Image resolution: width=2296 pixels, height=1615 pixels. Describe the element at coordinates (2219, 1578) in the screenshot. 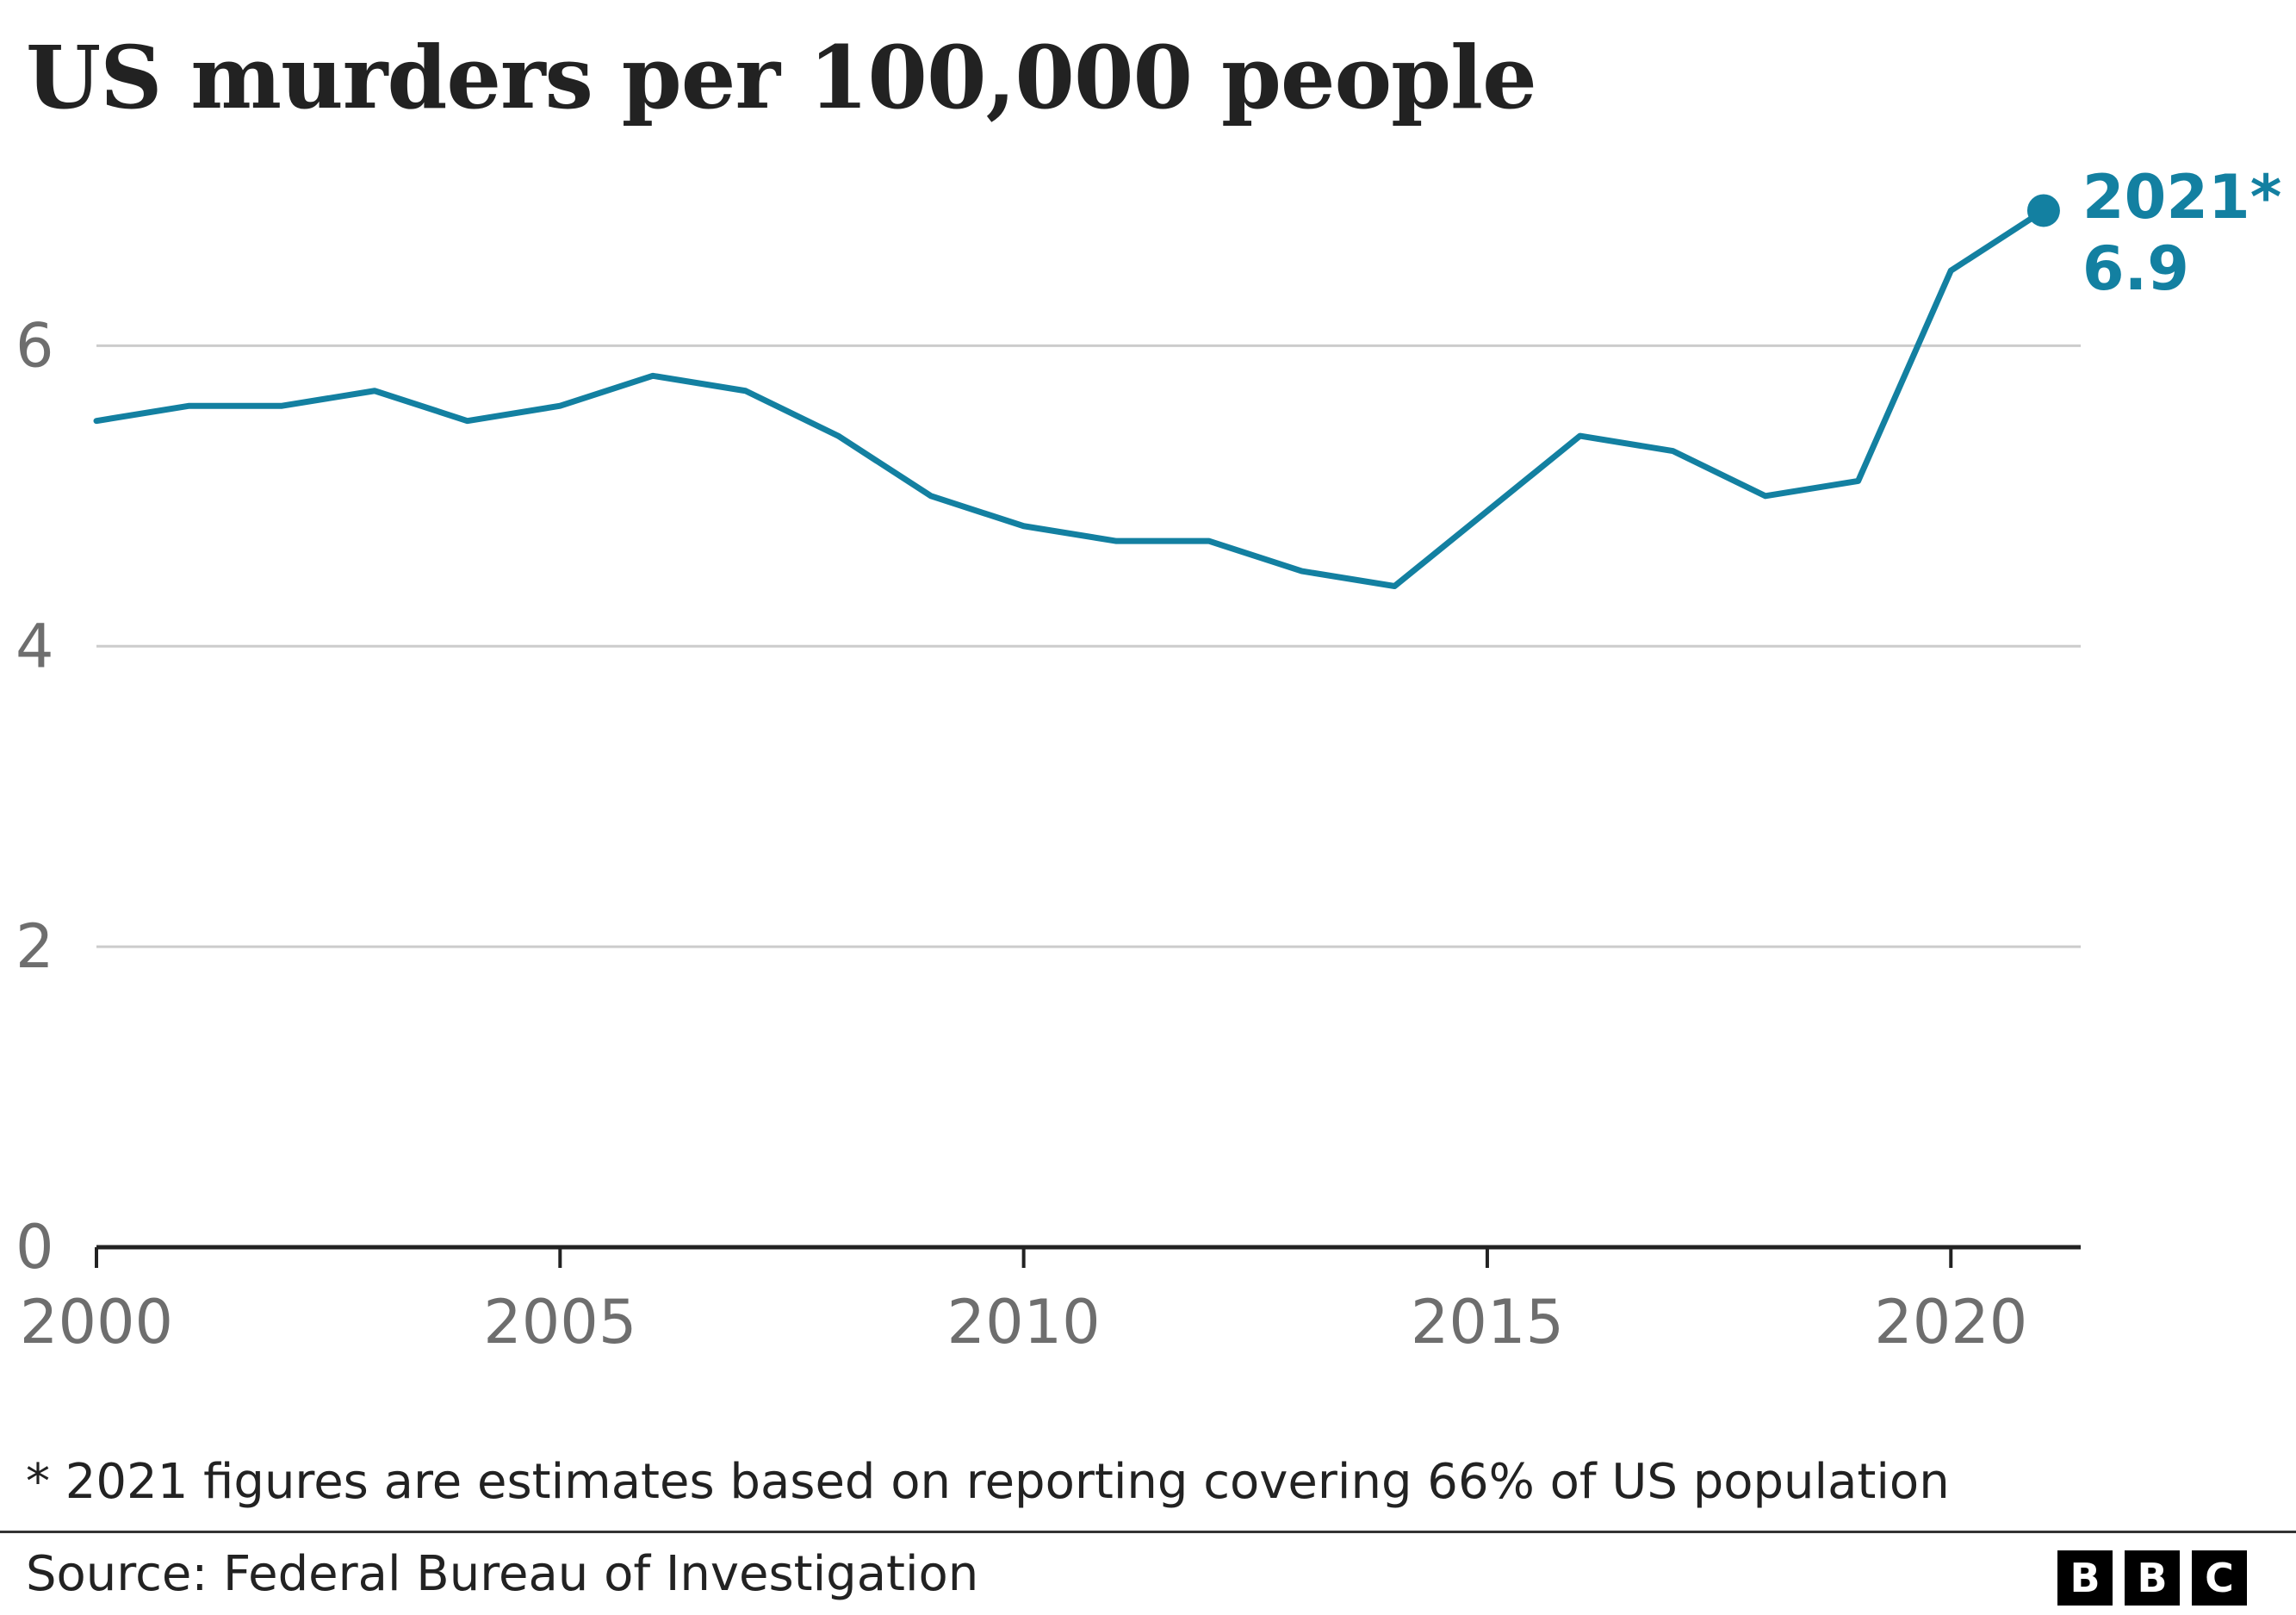

I see `logo-letter: C` at that location.